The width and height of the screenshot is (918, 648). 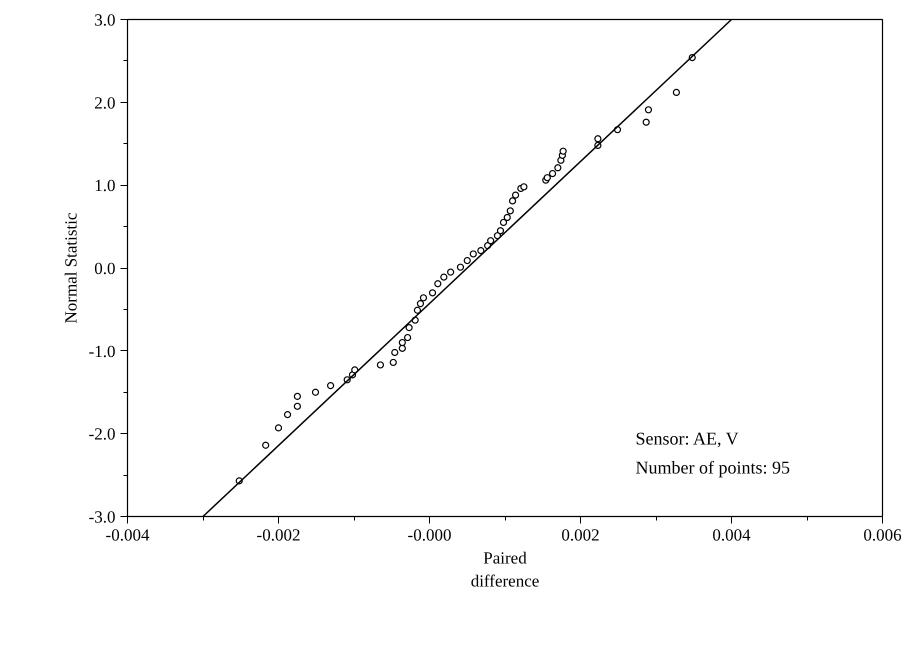 What do you see at coordinates (732, 535) in the screenshot?
I see `x-tick-label: 0.004` at bounding box center [732, 535].